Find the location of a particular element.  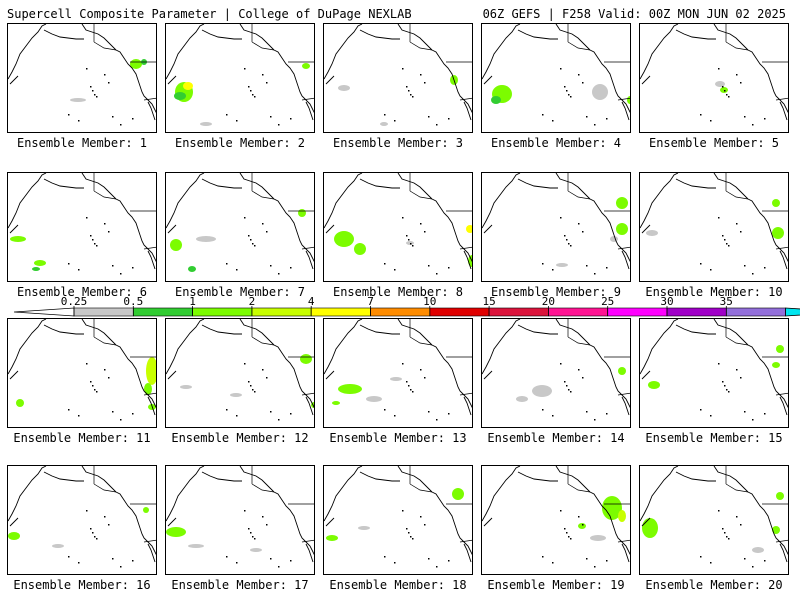

ensemble-member-label: Ensemble Member: 11 is located at coordinates (82, 438).